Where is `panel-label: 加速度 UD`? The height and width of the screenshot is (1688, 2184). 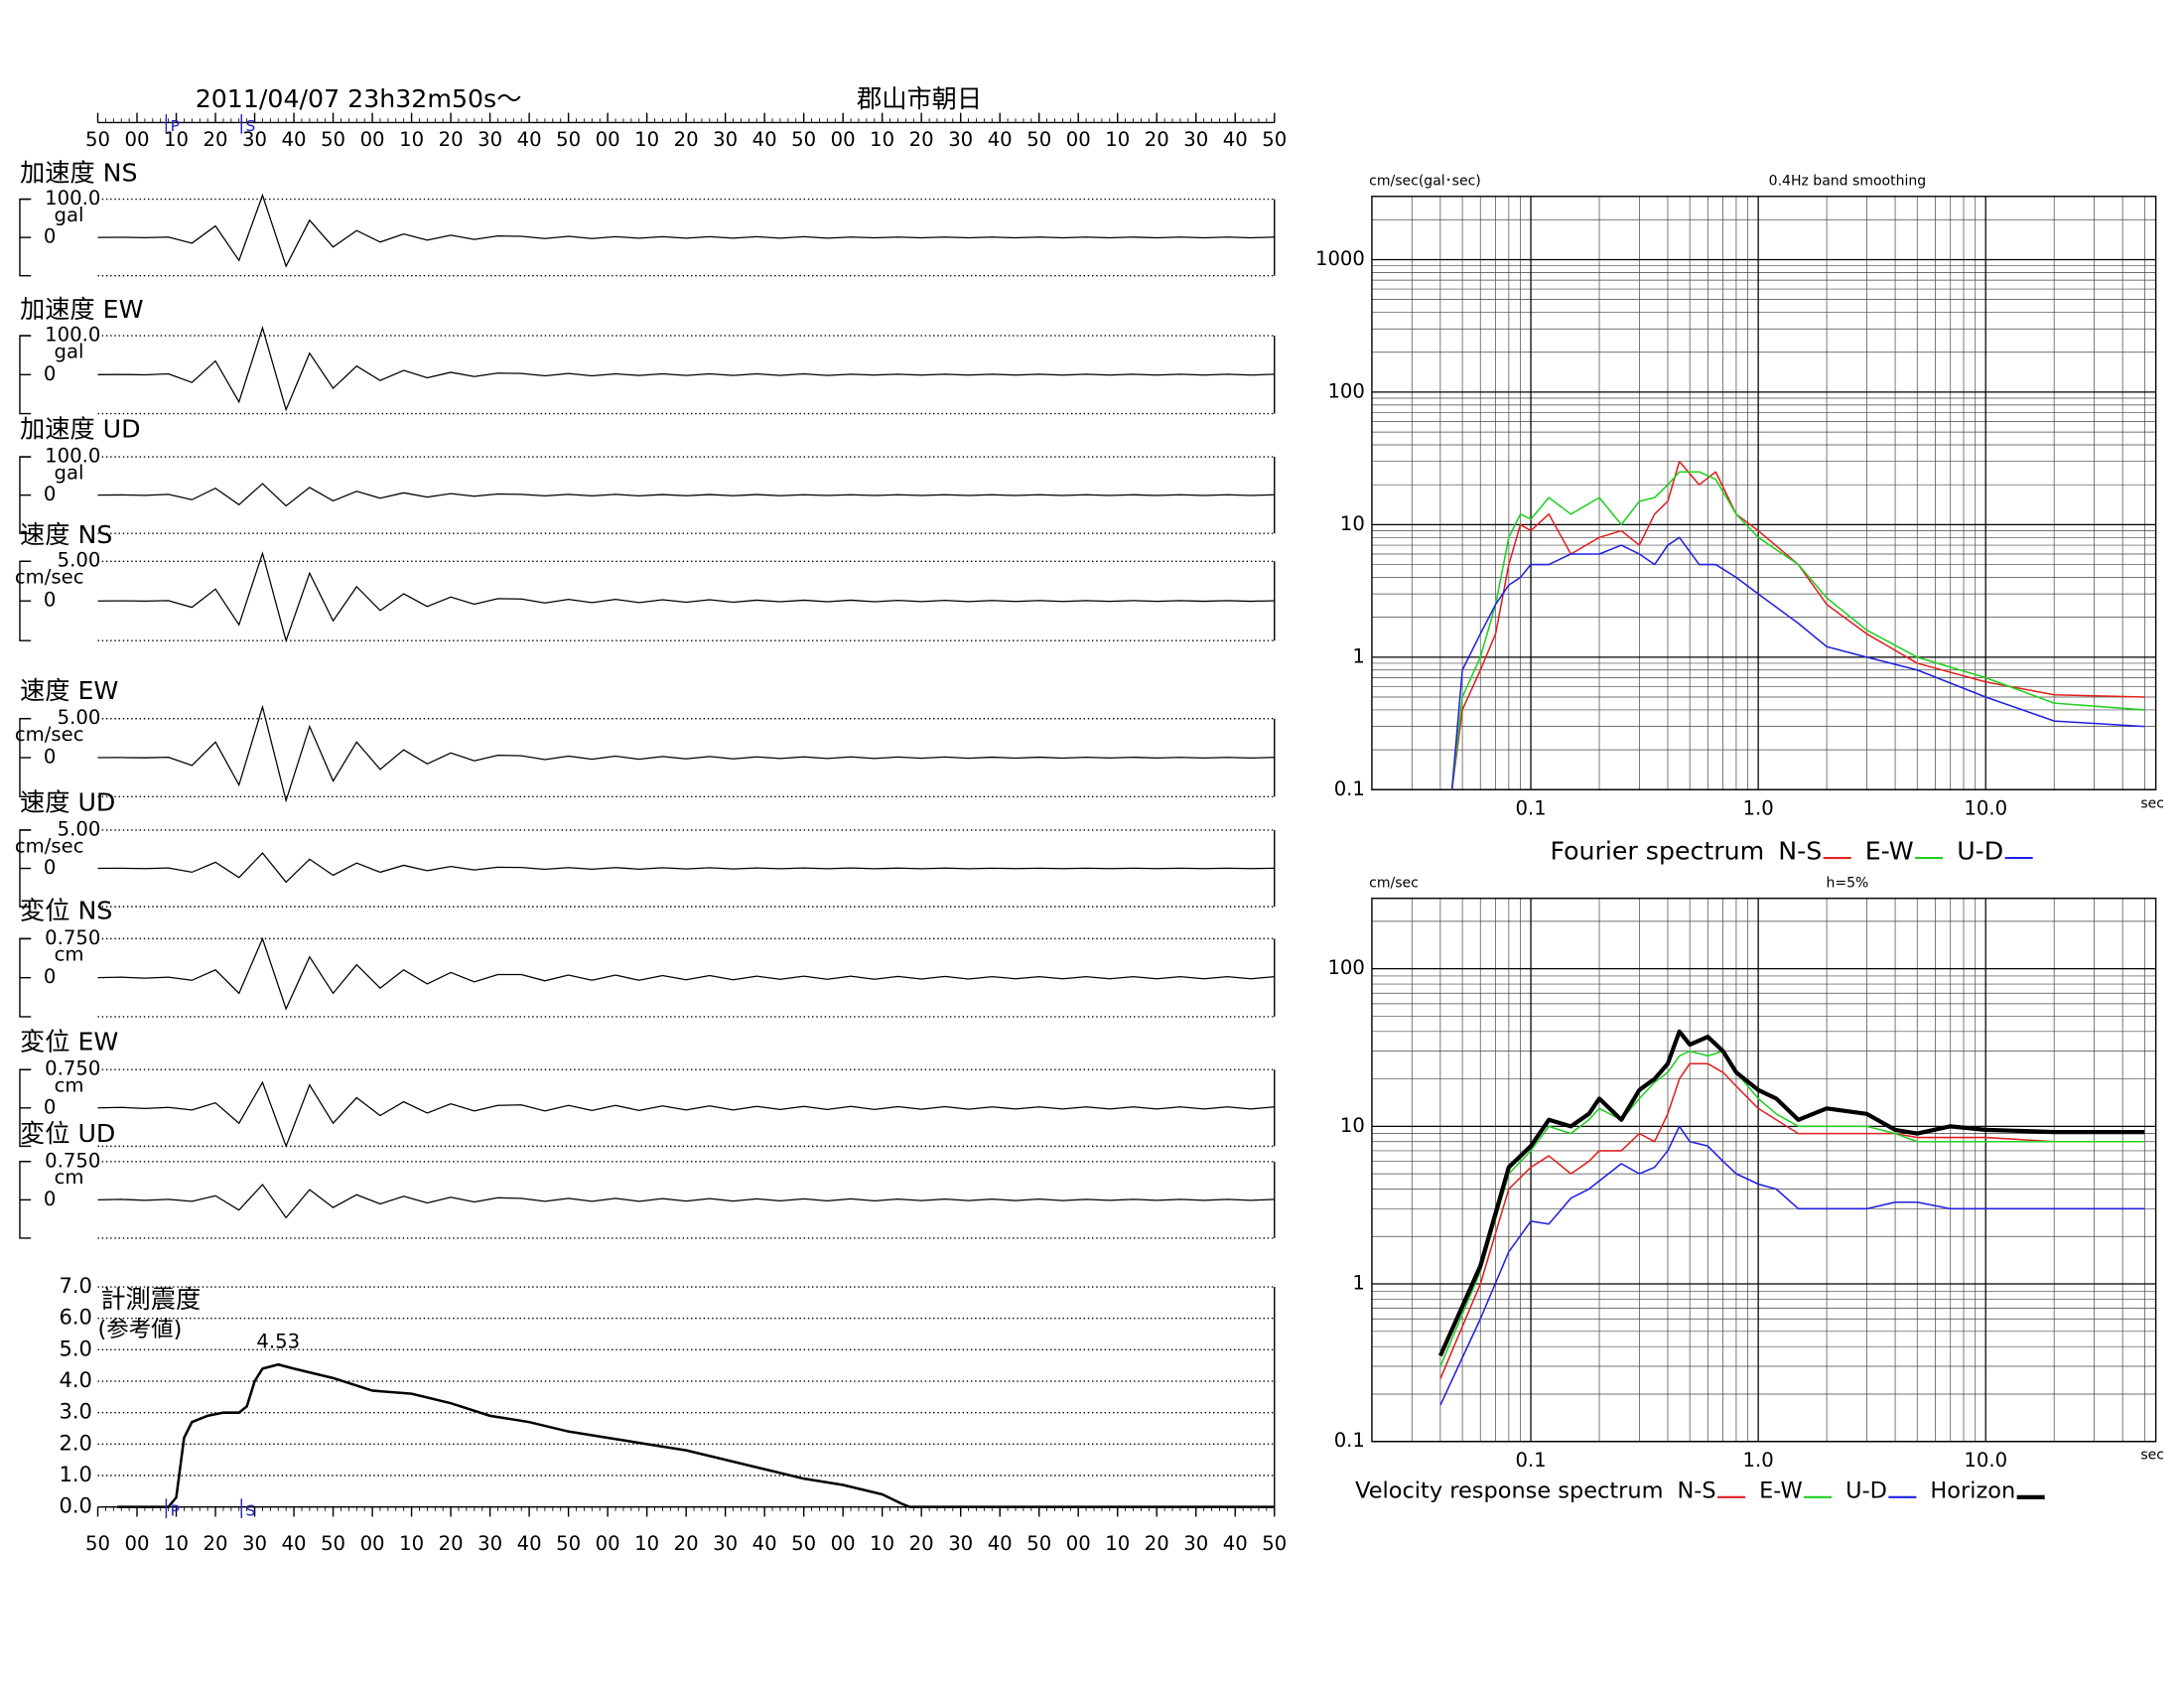 panel-label: 加速度 UD is located at coordinates (80, 428).